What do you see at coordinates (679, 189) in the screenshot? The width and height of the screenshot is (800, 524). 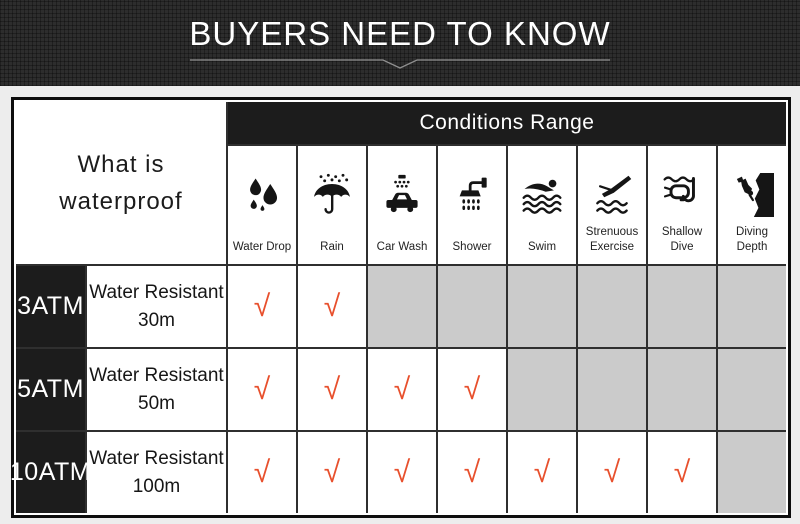 I see `shallow-dive-icon` at bounding box center [679, 189].